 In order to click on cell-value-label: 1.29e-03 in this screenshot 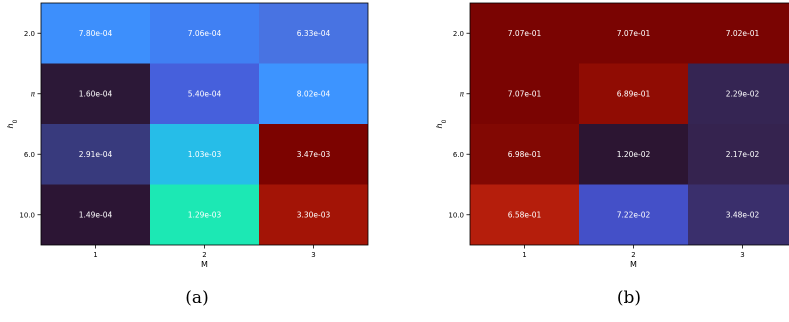, I will do `click(205, 214)`.